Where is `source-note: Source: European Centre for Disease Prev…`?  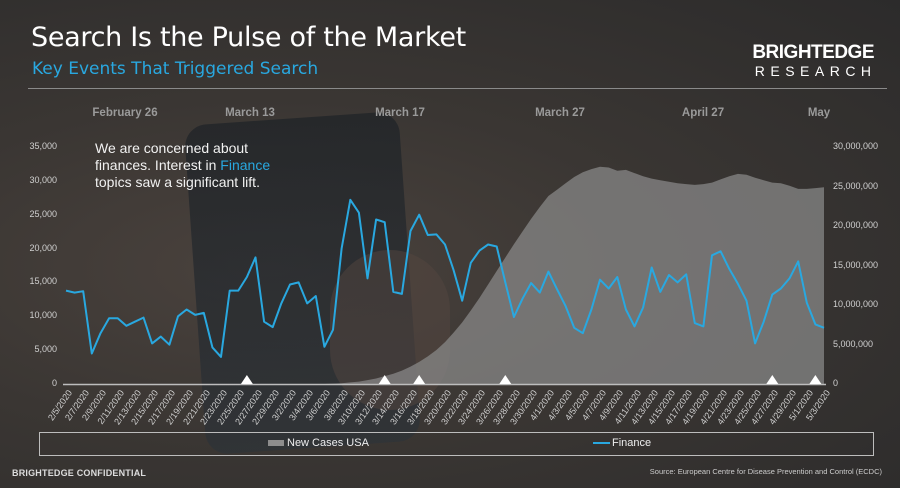 source-note: Source: European Centre for Disease Prev… is located at coordinates (765, 471).